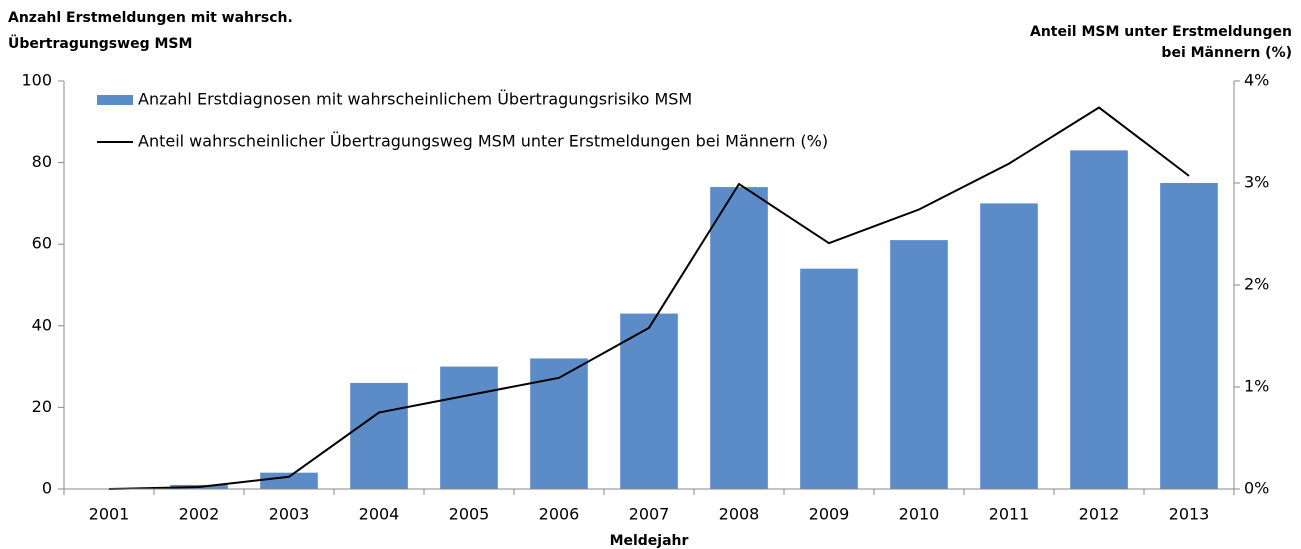 This screenshot has width=1301, height=549. What do you see at coordinates (100, 43) in the screenshot?
I see `y-axis-title: Übertragungsweg MSM` at bounding box center [100, 43].